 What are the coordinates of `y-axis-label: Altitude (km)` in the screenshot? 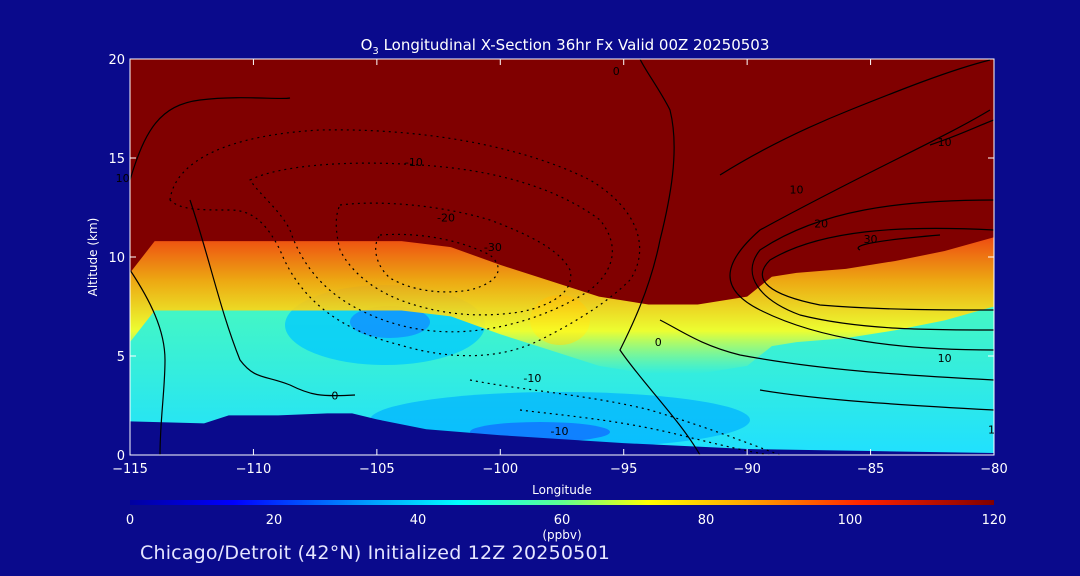 It's located at (93, 257).